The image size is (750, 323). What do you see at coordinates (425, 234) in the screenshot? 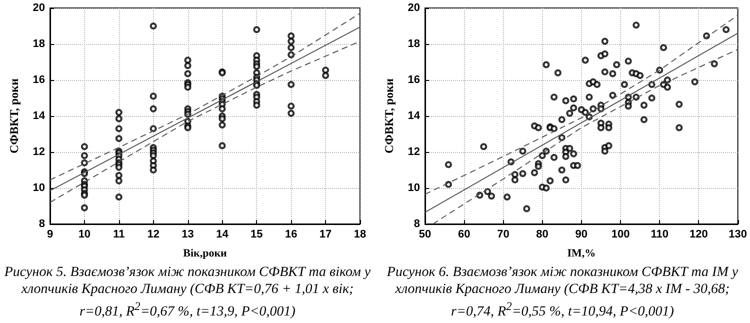
I see `x-tick-label: 50` at bounding box center [425, 234].